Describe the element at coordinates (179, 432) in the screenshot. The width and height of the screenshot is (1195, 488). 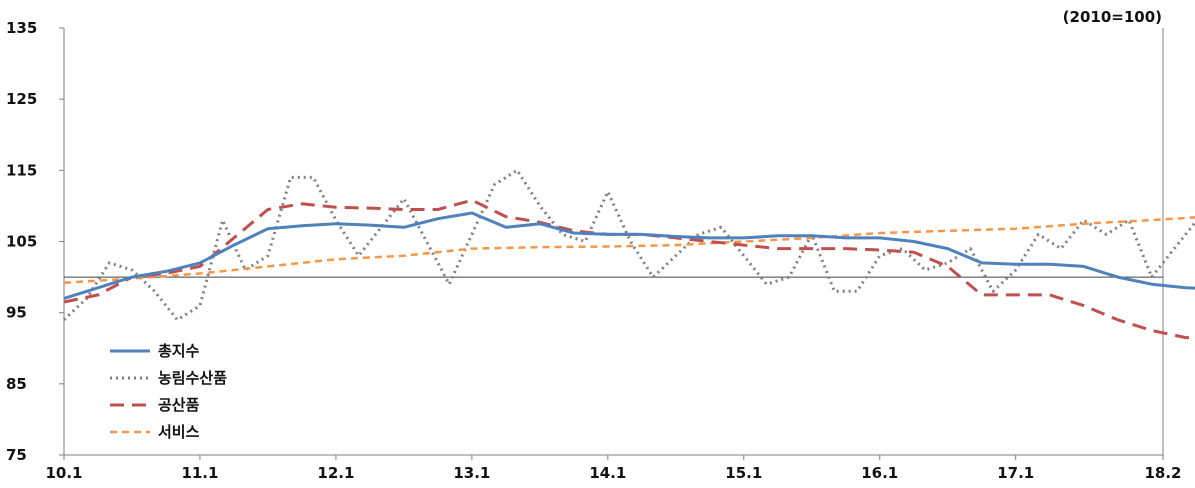
I see `legend-label-3: 서비스` at that location.